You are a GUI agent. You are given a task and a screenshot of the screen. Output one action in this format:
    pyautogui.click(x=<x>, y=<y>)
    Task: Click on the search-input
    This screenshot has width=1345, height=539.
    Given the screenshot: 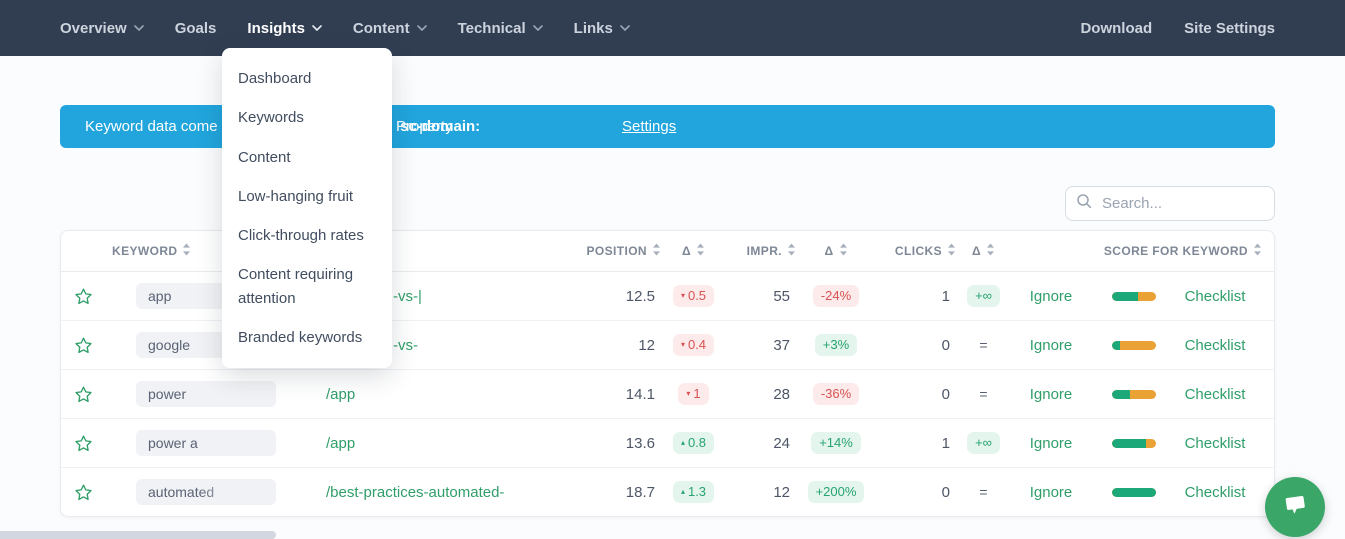 What is the action you would take?
    pyautogui.click(x=1182, y=203)
    